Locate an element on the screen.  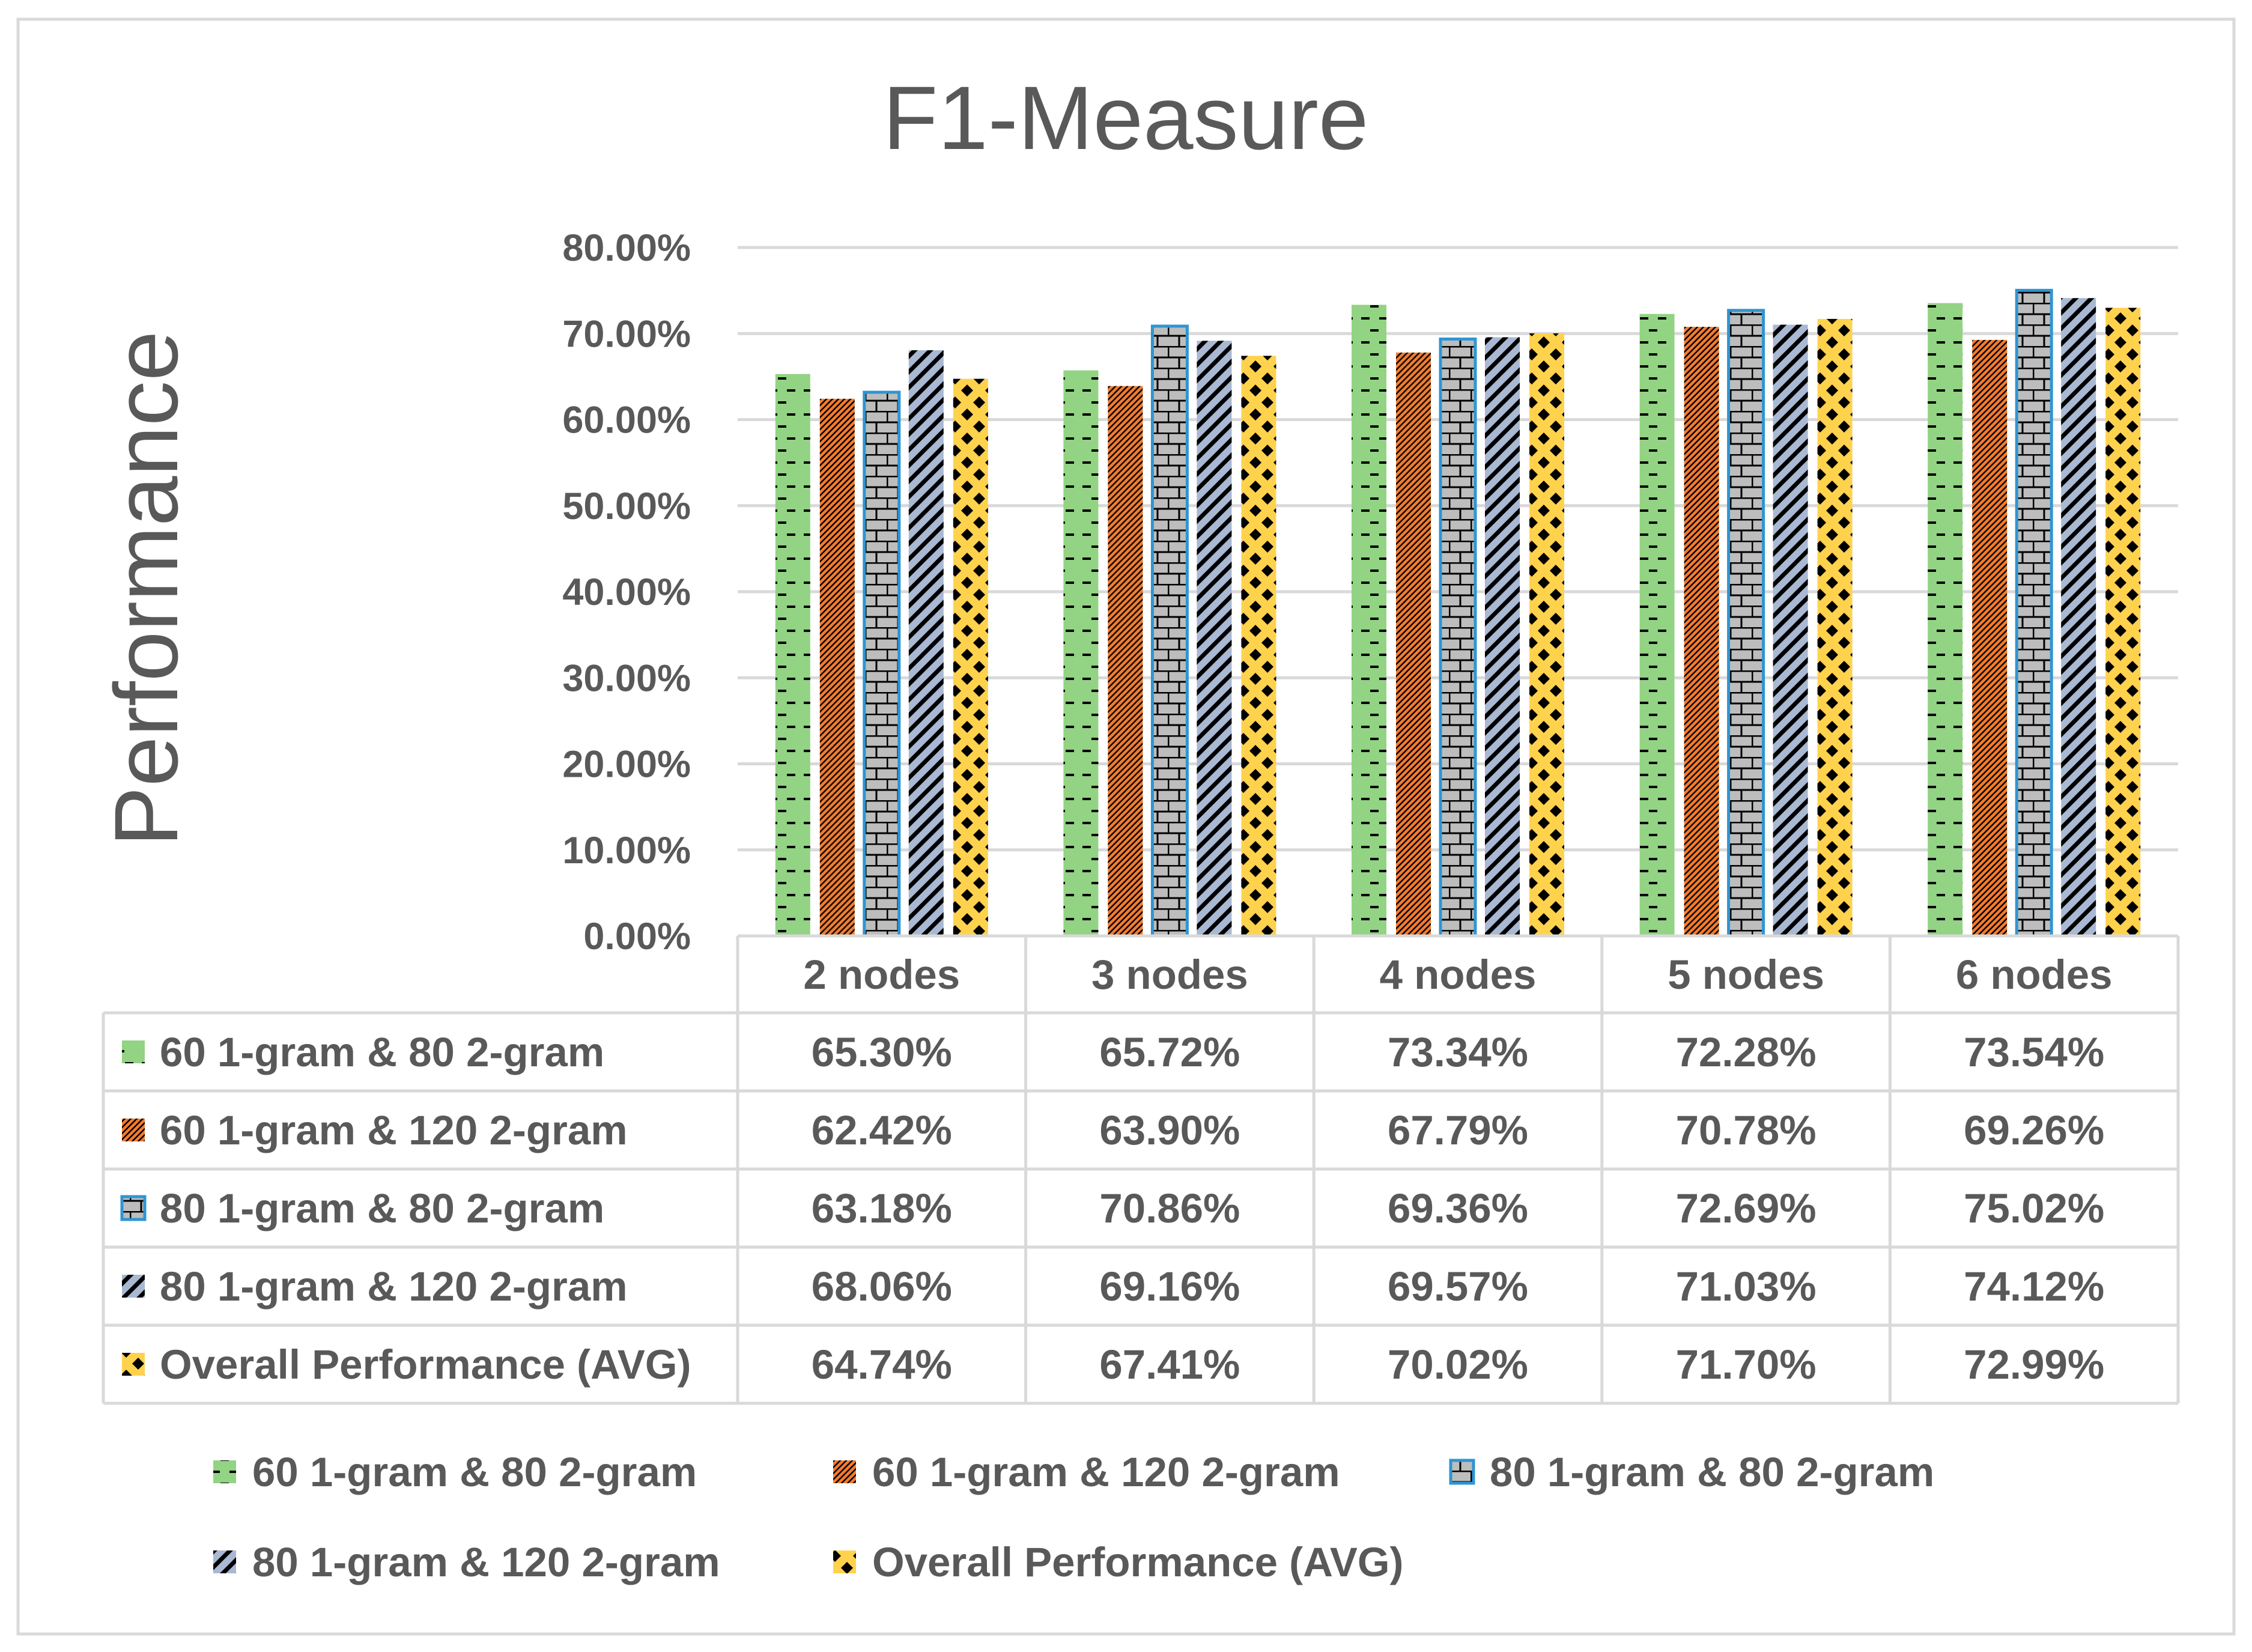
table-series-name: 80 1-gram & 80 2-gram is located at coordinates (382, 1208).